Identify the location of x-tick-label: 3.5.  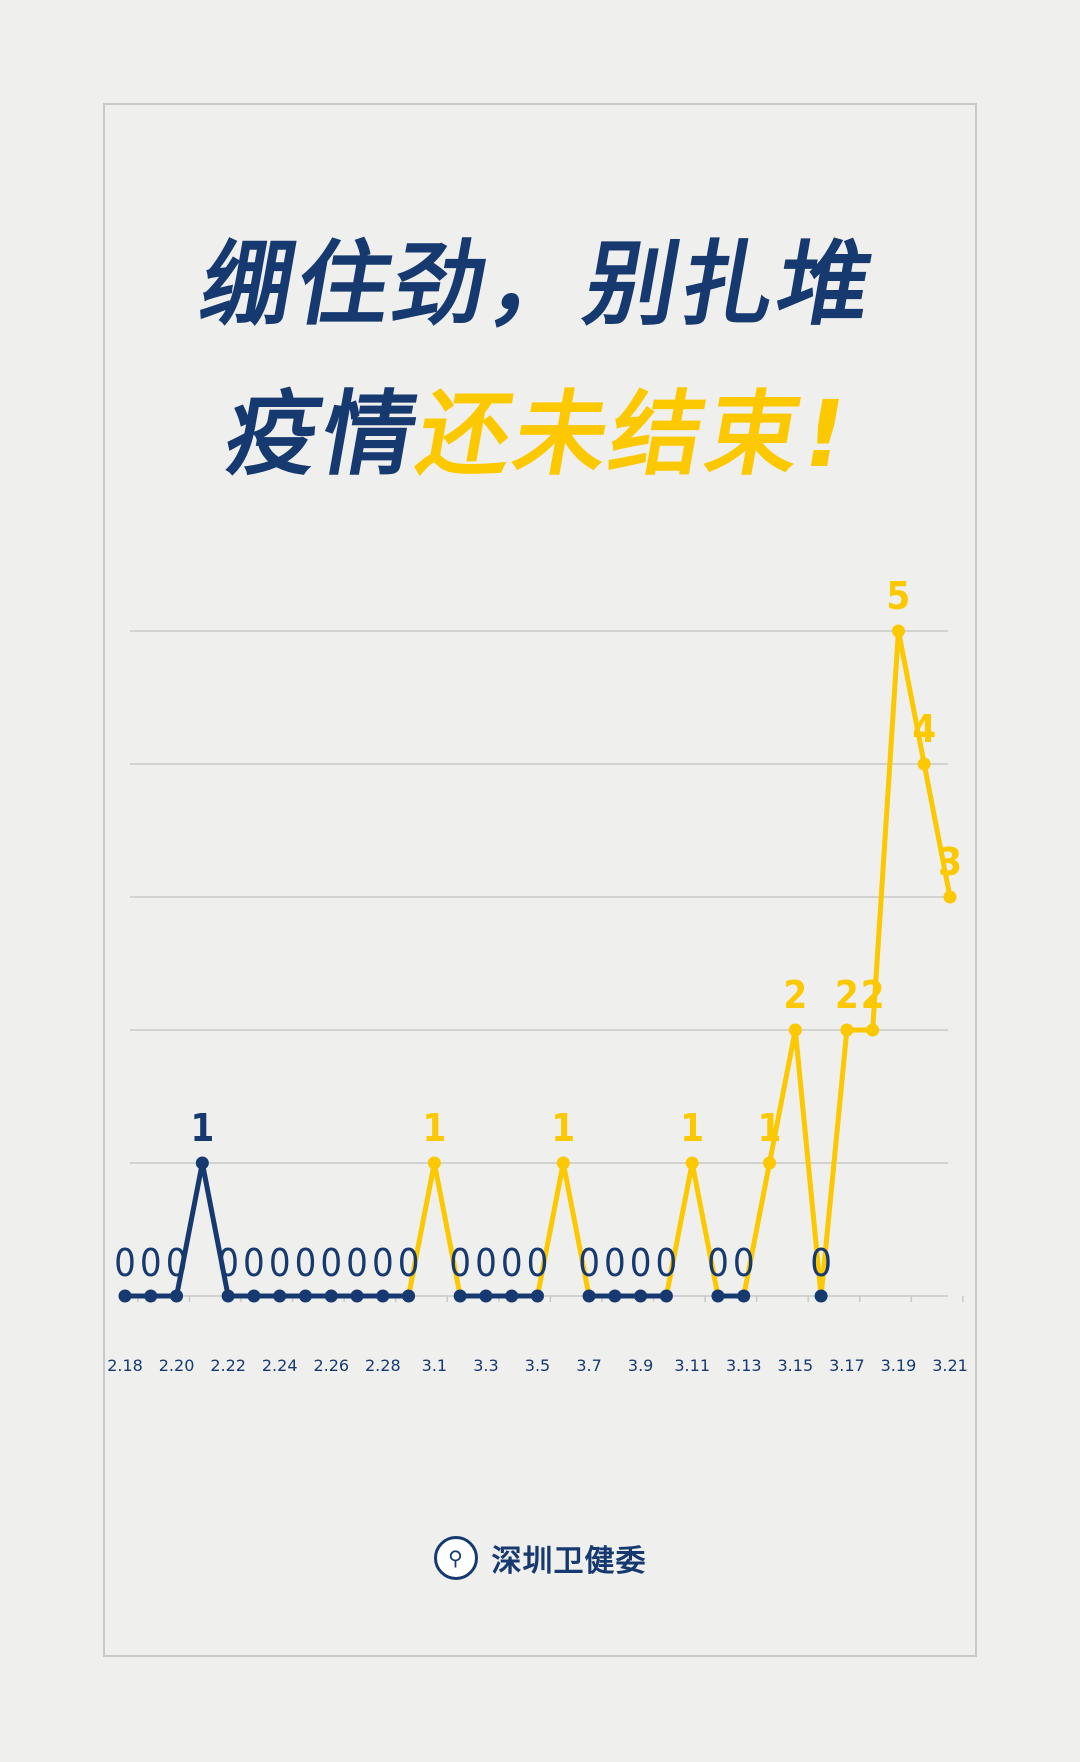
(537, 1365).